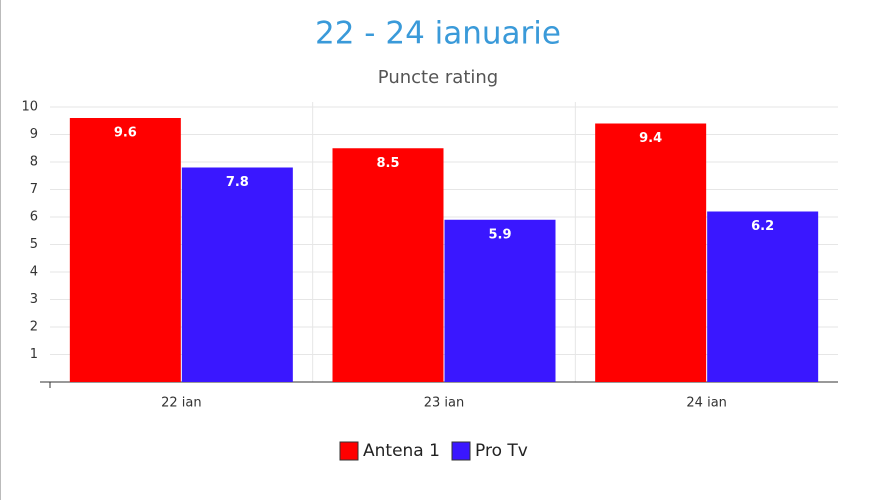 This screenshot has width=875, height=500. What do you see at coordinates (34, 217) in the screenshot?
I see `y-tick-label: 6` at bounding box center [34, 217].